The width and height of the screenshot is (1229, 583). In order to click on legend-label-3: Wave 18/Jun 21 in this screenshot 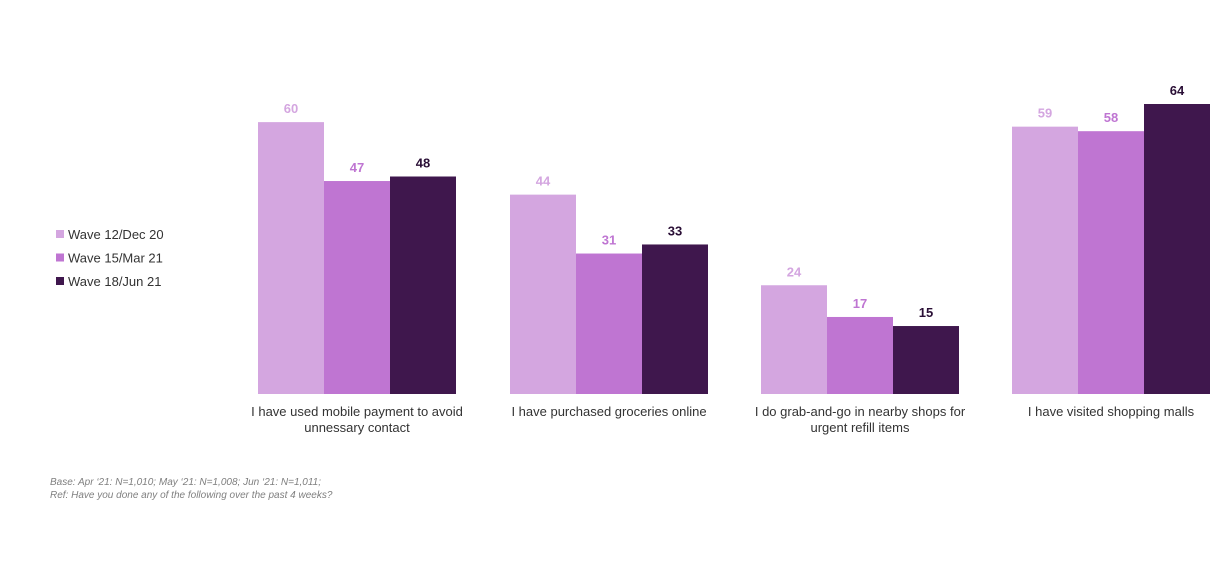, I will do `click(114, 281)`.